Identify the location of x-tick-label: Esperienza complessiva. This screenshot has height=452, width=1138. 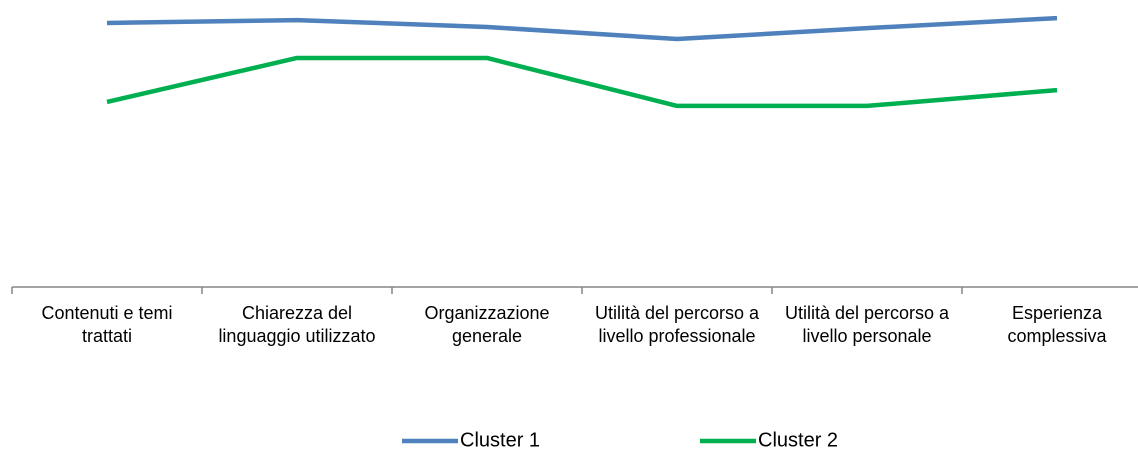
(1057, 324).